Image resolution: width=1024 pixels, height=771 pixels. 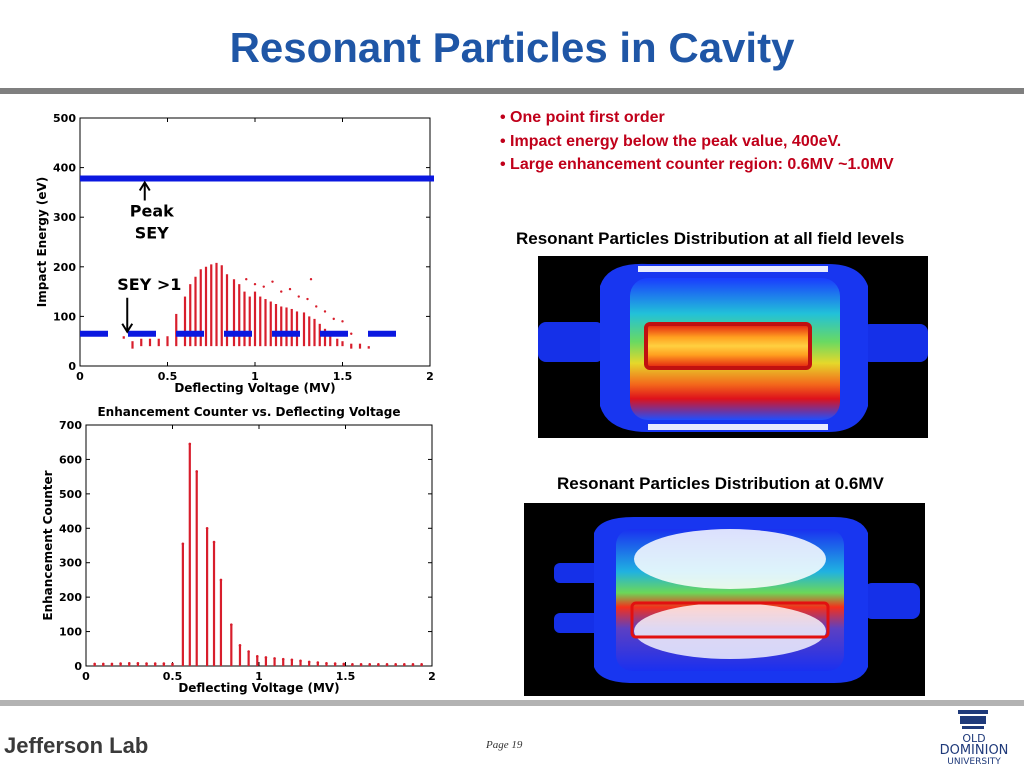 I want to click on title-divider, so click(x=512, y=91).